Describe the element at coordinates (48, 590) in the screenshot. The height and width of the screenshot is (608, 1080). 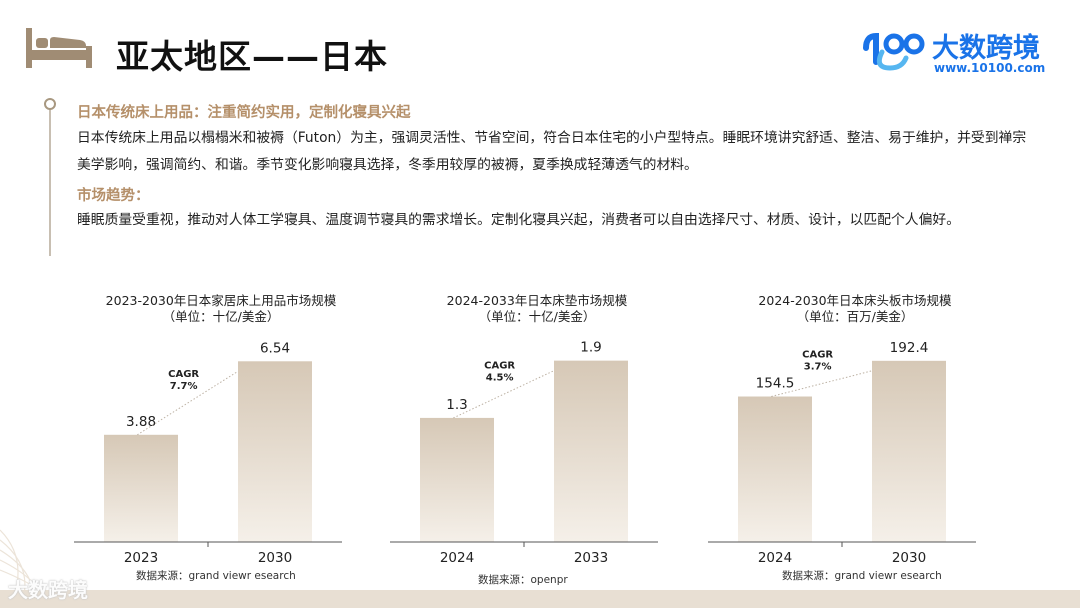
I see `footer-logo: 大数跨境` at that location.